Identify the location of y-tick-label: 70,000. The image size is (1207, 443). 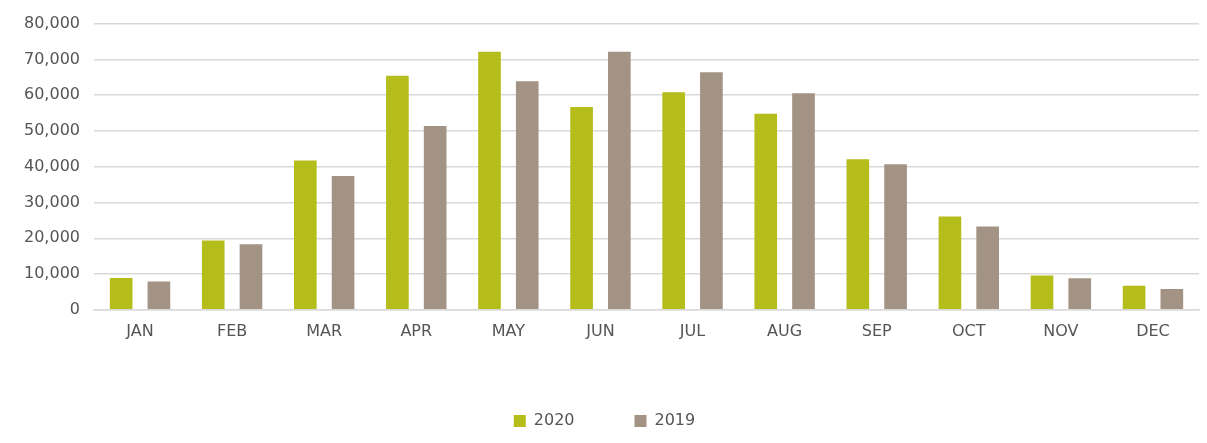
(52, 58).